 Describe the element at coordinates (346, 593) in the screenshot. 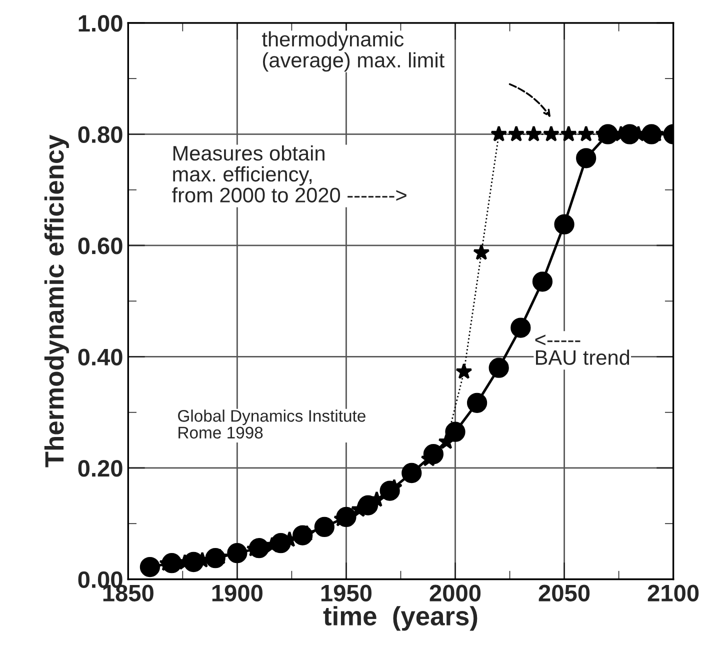

I see `x-tick-label: 1950` at that location.